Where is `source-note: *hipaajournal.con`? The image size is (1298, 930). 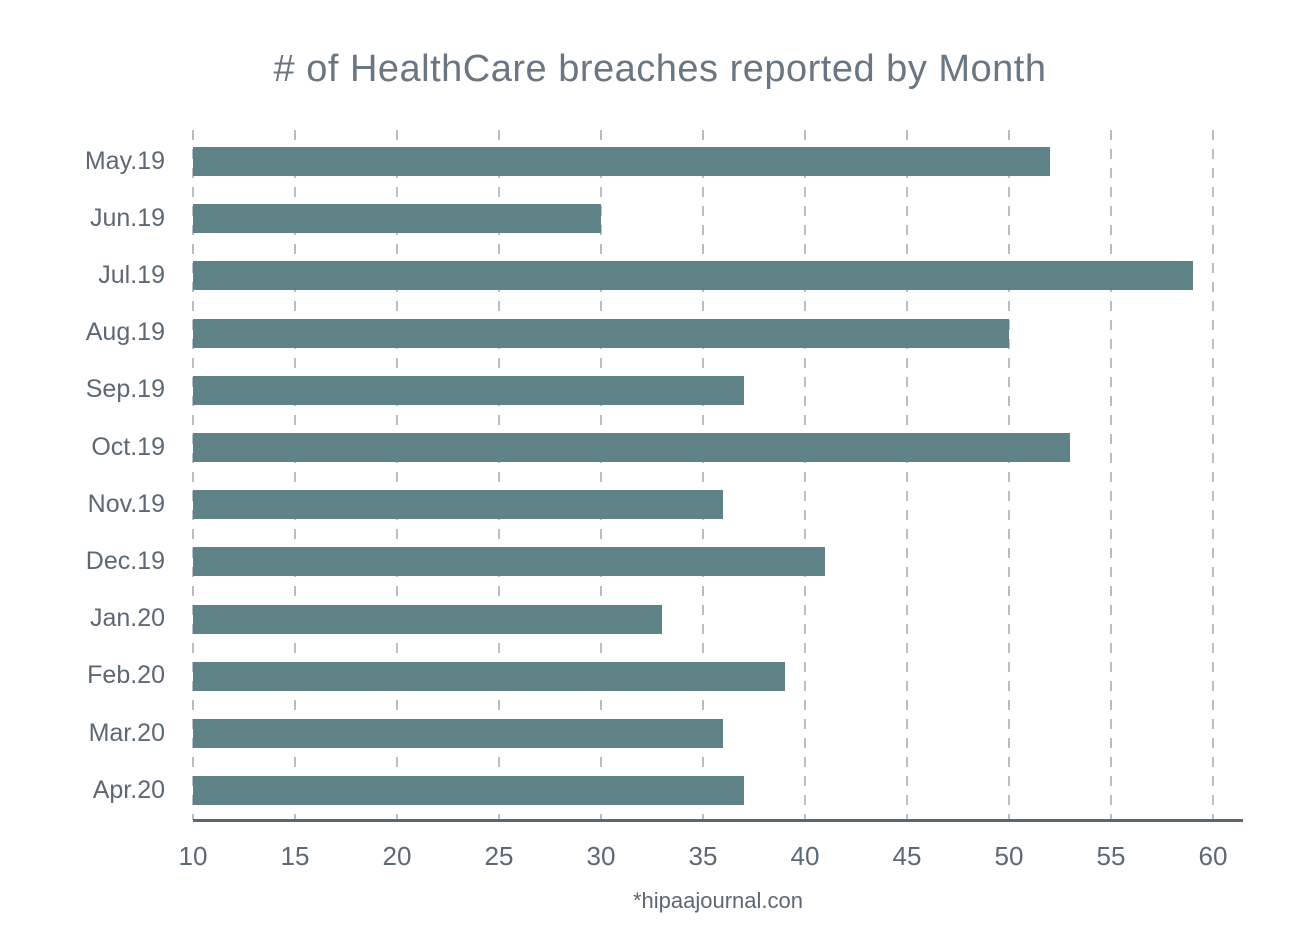 source-note: *hipaajournal.con is located at coordinates (718, 900).